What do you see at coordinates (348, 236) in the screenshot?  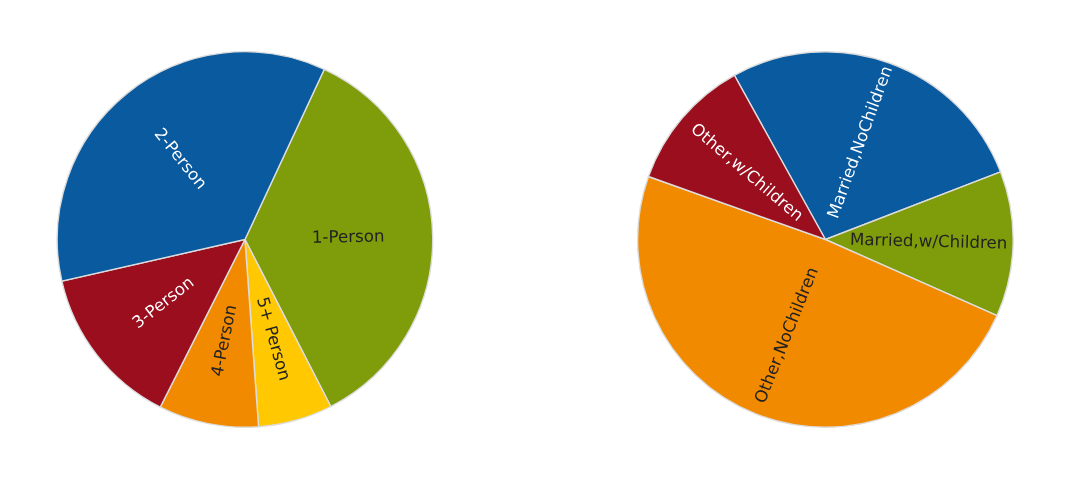 I see `slice-label: 1-Person` at bounding box center [348, 236].